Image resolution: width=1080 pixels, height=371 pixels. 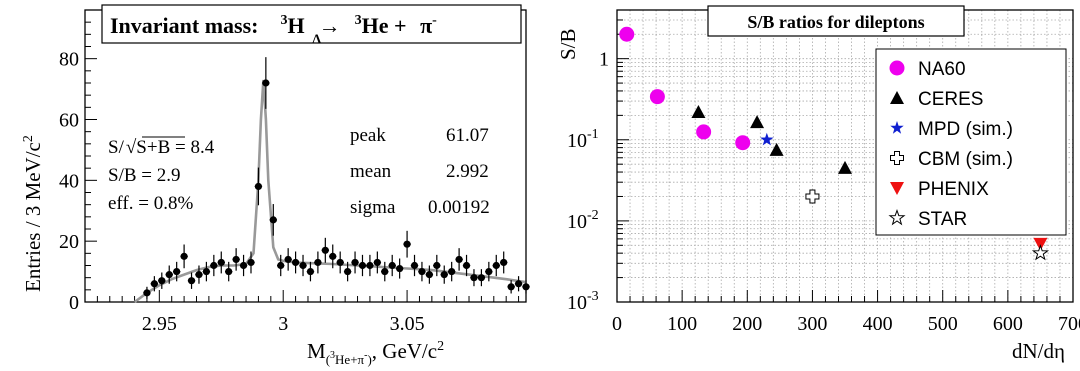 What do you see at coordinates (1040, 252) in the screenshot?
I see `sb-point-open-star` at bounding box center [1040, 252].